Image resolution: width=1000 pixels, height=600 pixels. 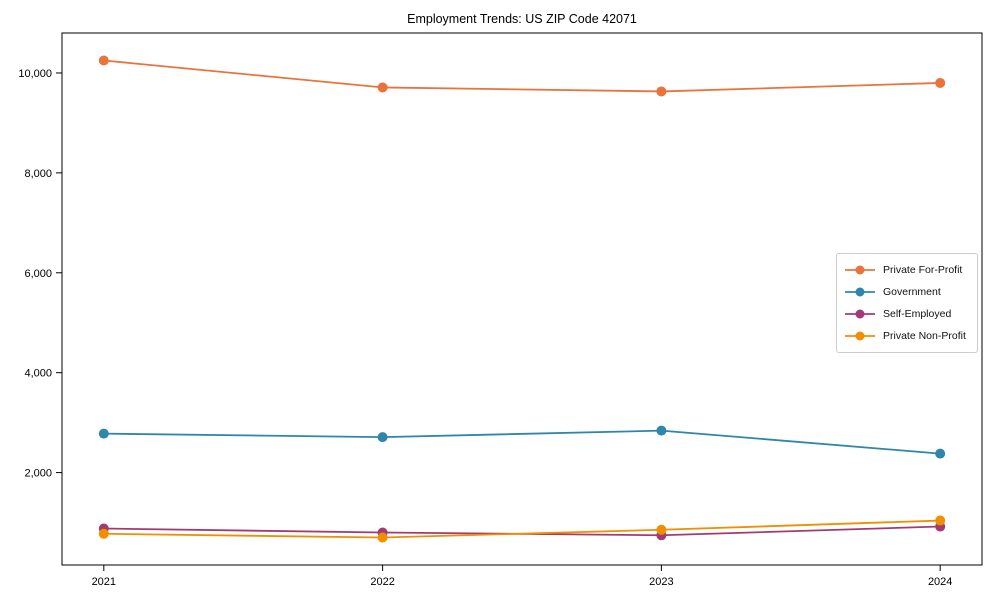 I want to click on legend-item: Self-Employed, so click(x=907, y=314).